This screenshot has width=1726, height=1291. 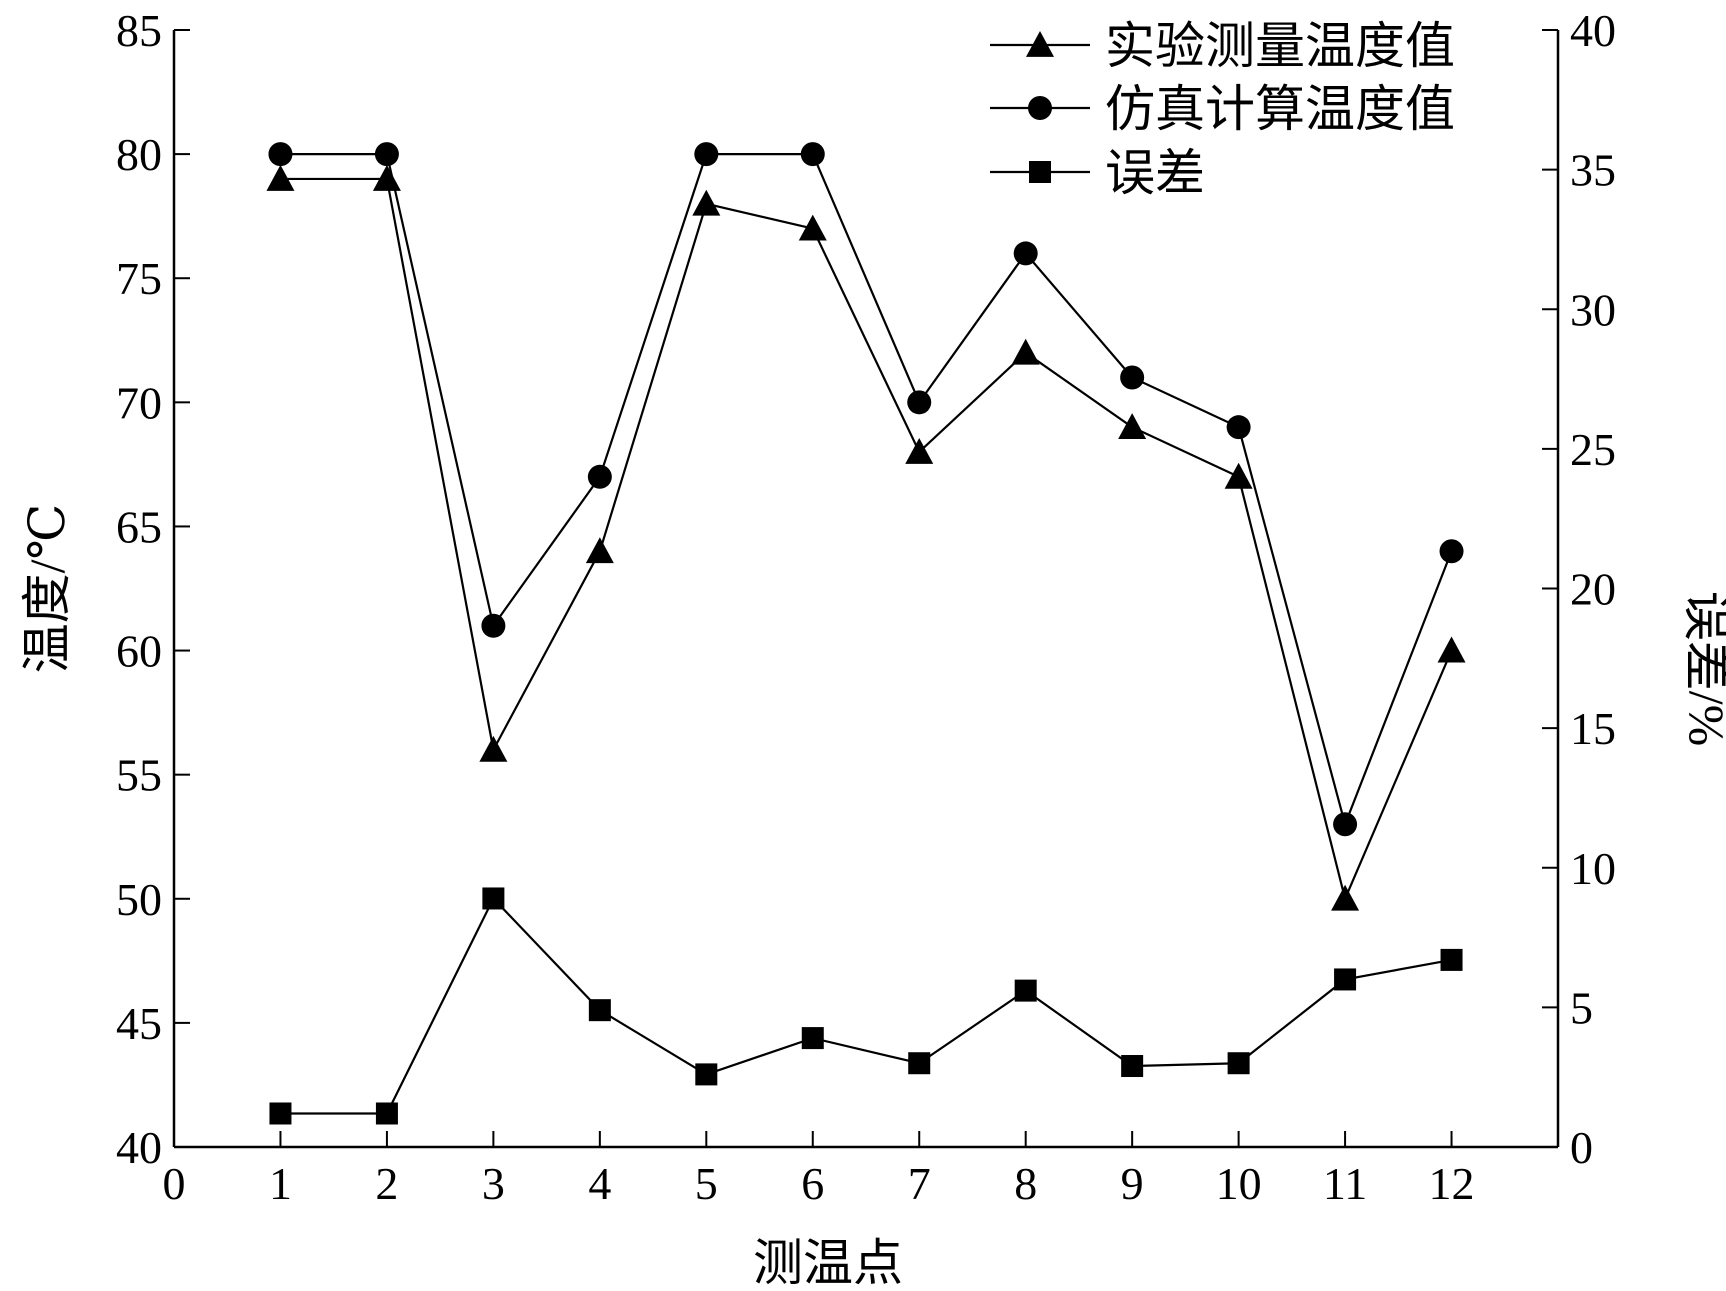 What do you see at coordinates (1280, 46) in the screenshot?
I see `legend-label: 实验测量温度值` at bounding box center [1280, 46].